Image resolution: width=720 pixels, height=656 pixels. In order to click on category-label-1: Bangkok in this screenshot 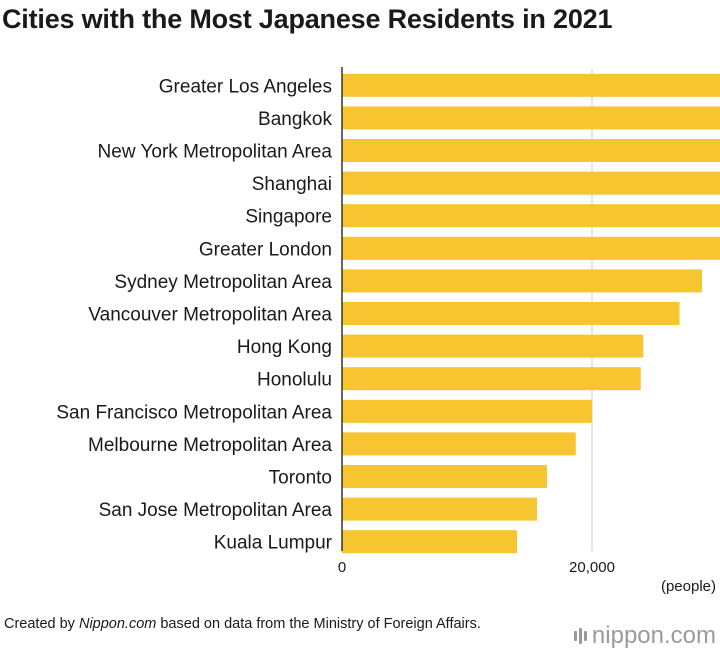, I will do `click(295, 119)`.